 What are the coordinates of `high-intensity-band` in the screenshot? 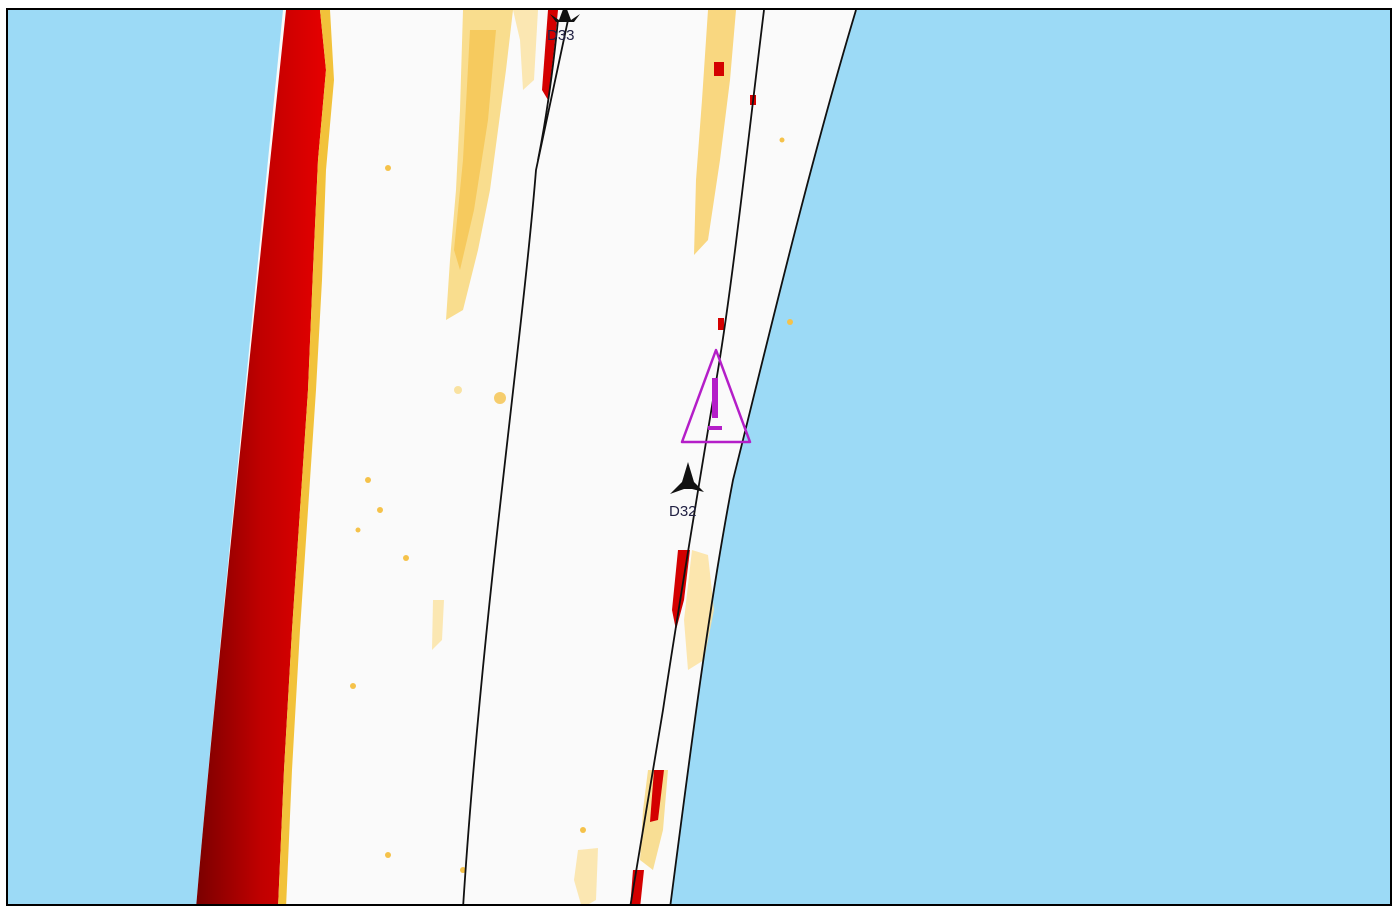 It's located at (261, 457).